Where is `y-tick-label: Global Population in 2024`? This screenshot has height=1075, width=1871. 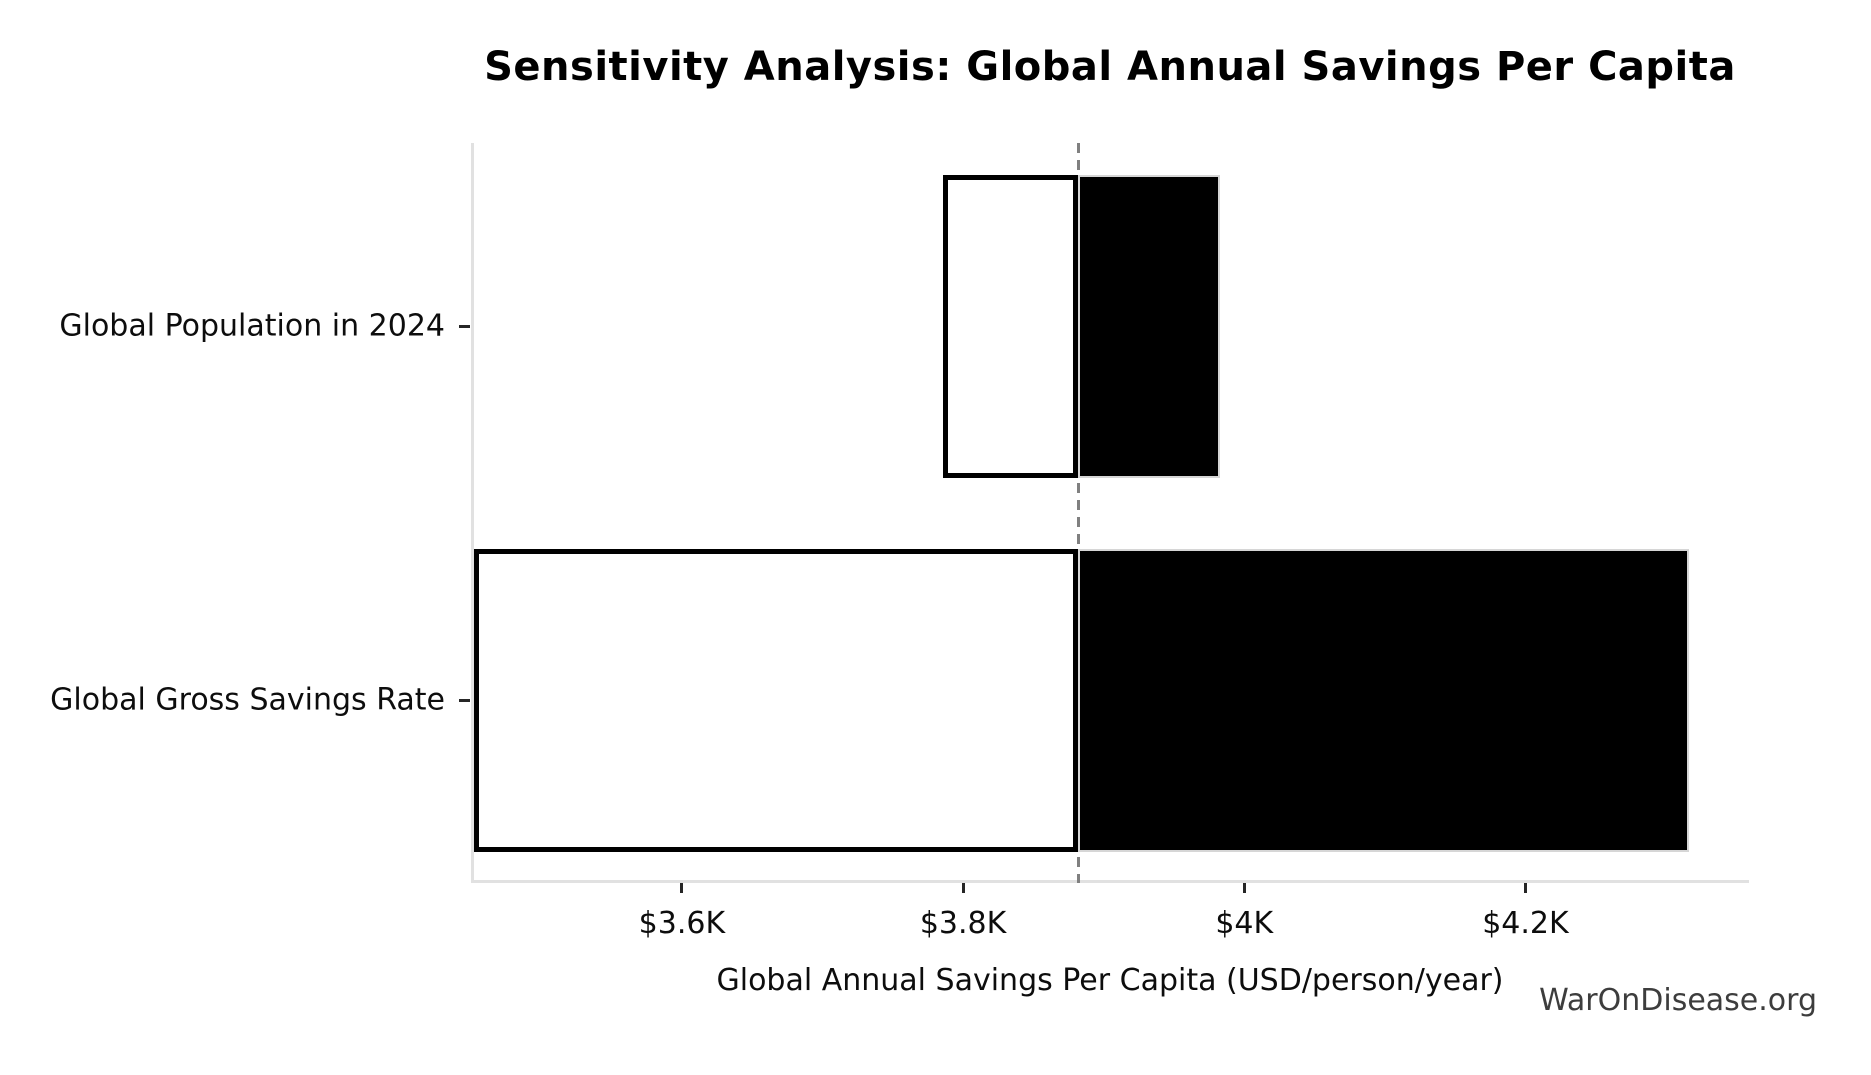
y-tick-label: Global Population in 2024 is located at coordinates (252, 326).